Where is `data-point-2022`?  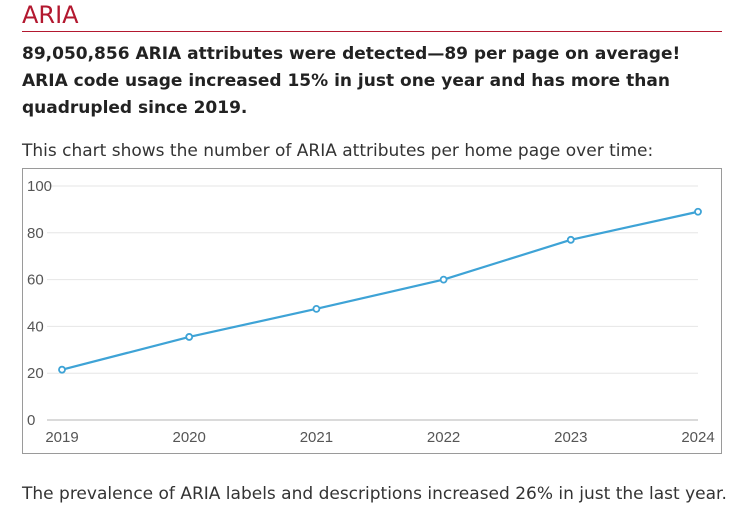 data-point-2022 is located at coordinates (443, 279).